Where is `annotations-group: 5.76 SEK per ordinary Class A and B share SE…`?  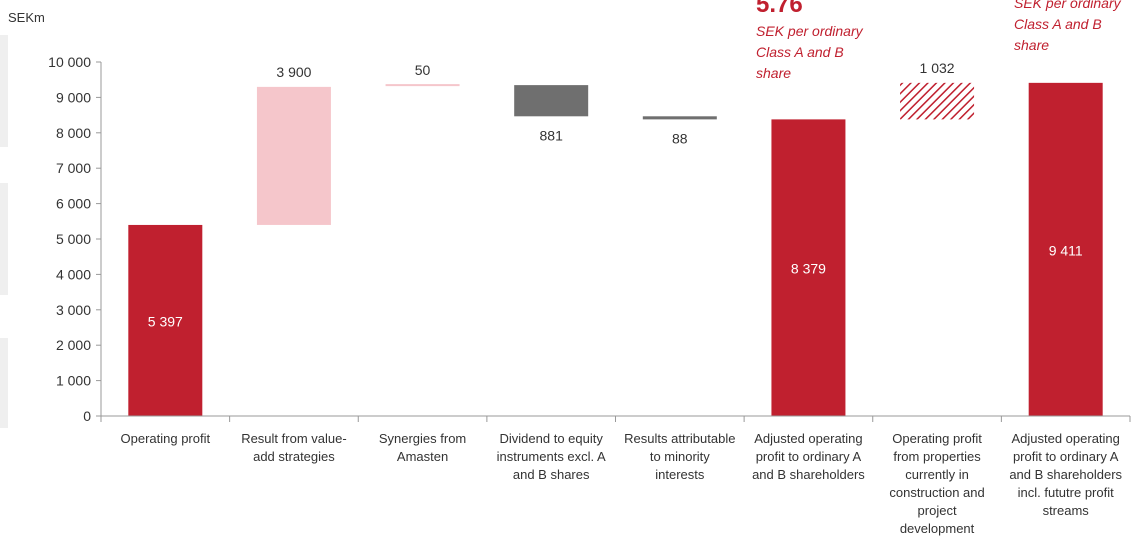 annotations-group: 5.76 SEK per ordinary Class A and B share SE… is located at coordinates (939, 40).